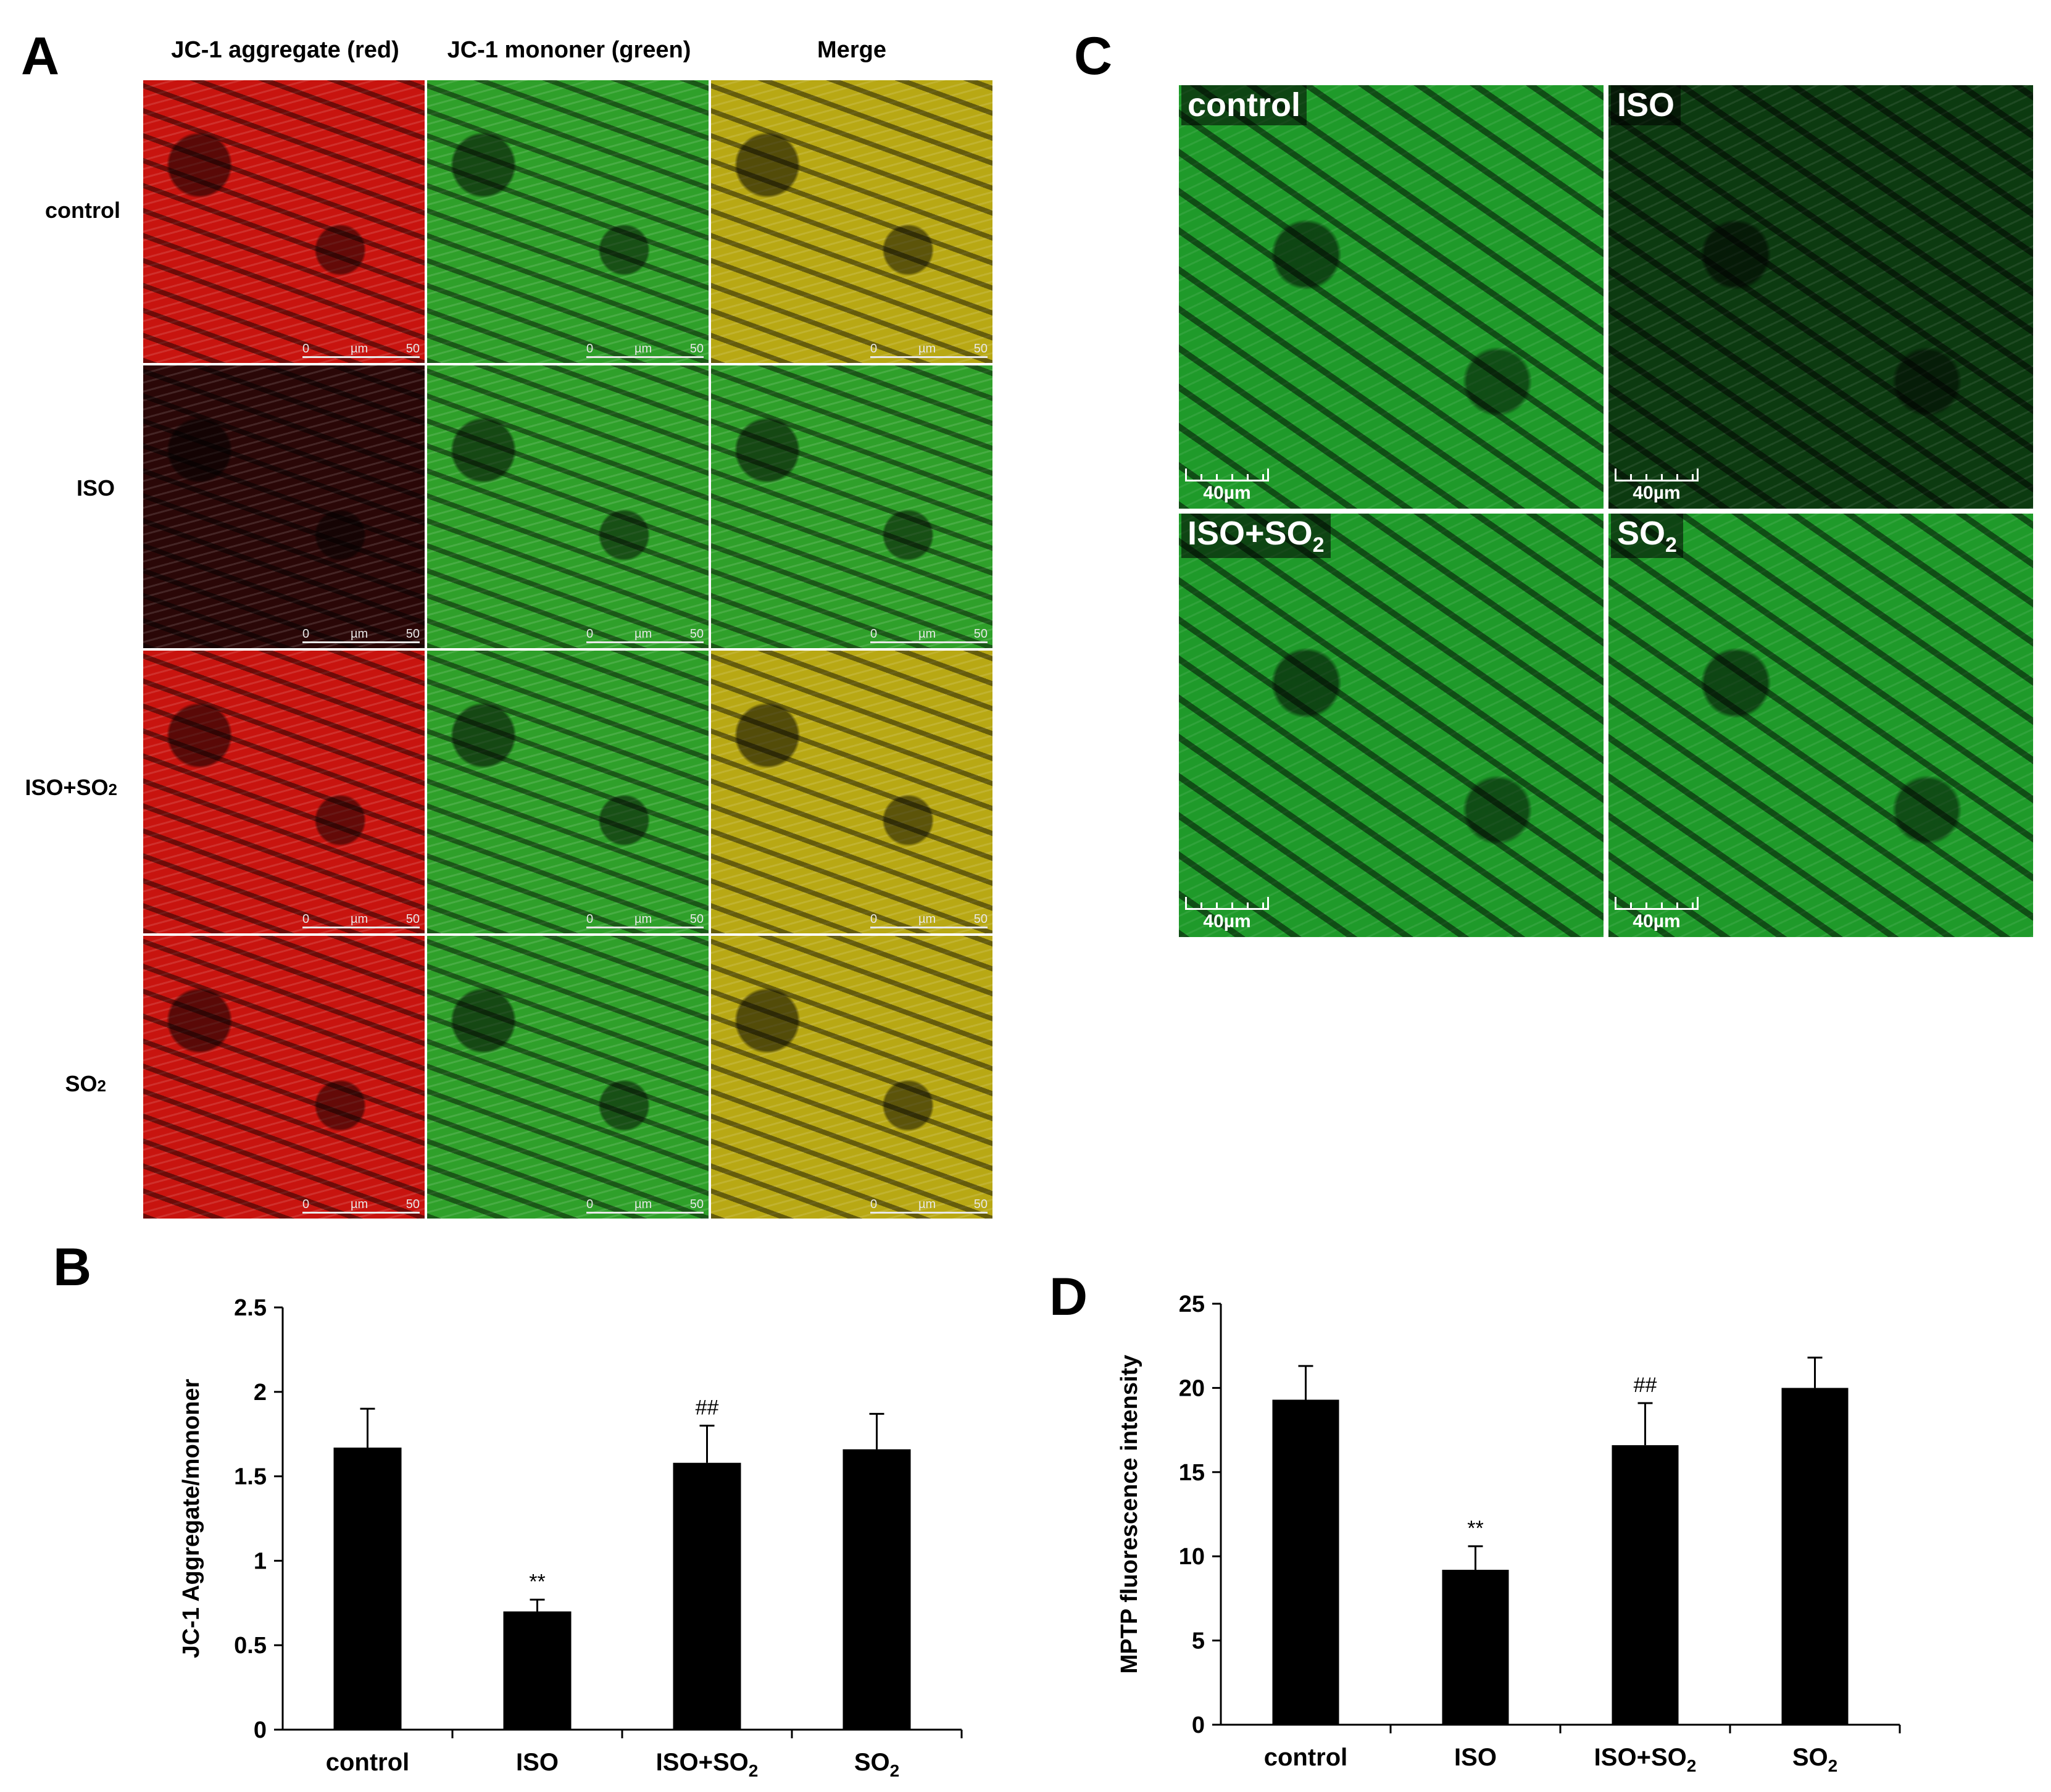  I want to click on y-tick-label: 15, so click(1192, 1473).